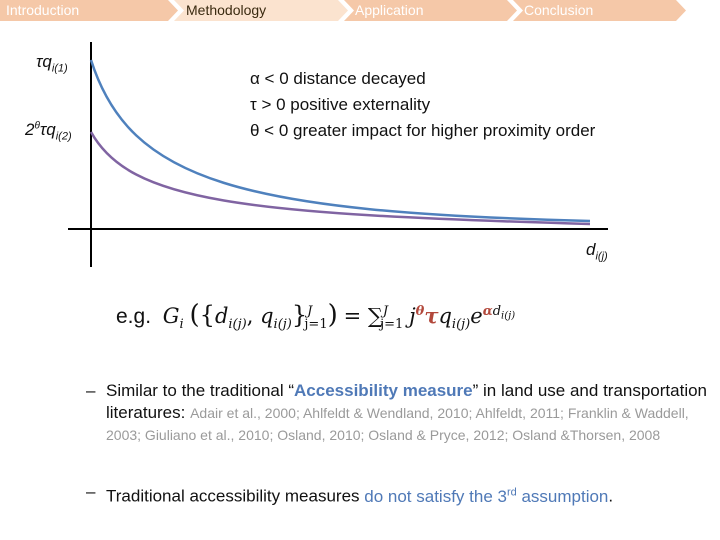 This screenshot has height=540, width=720. What do you see at coordinates (486, 496) in the screenshot?
I see `assumption-highlight: do not satisfy the 3rd assumption` at bounding box center [486, 496].